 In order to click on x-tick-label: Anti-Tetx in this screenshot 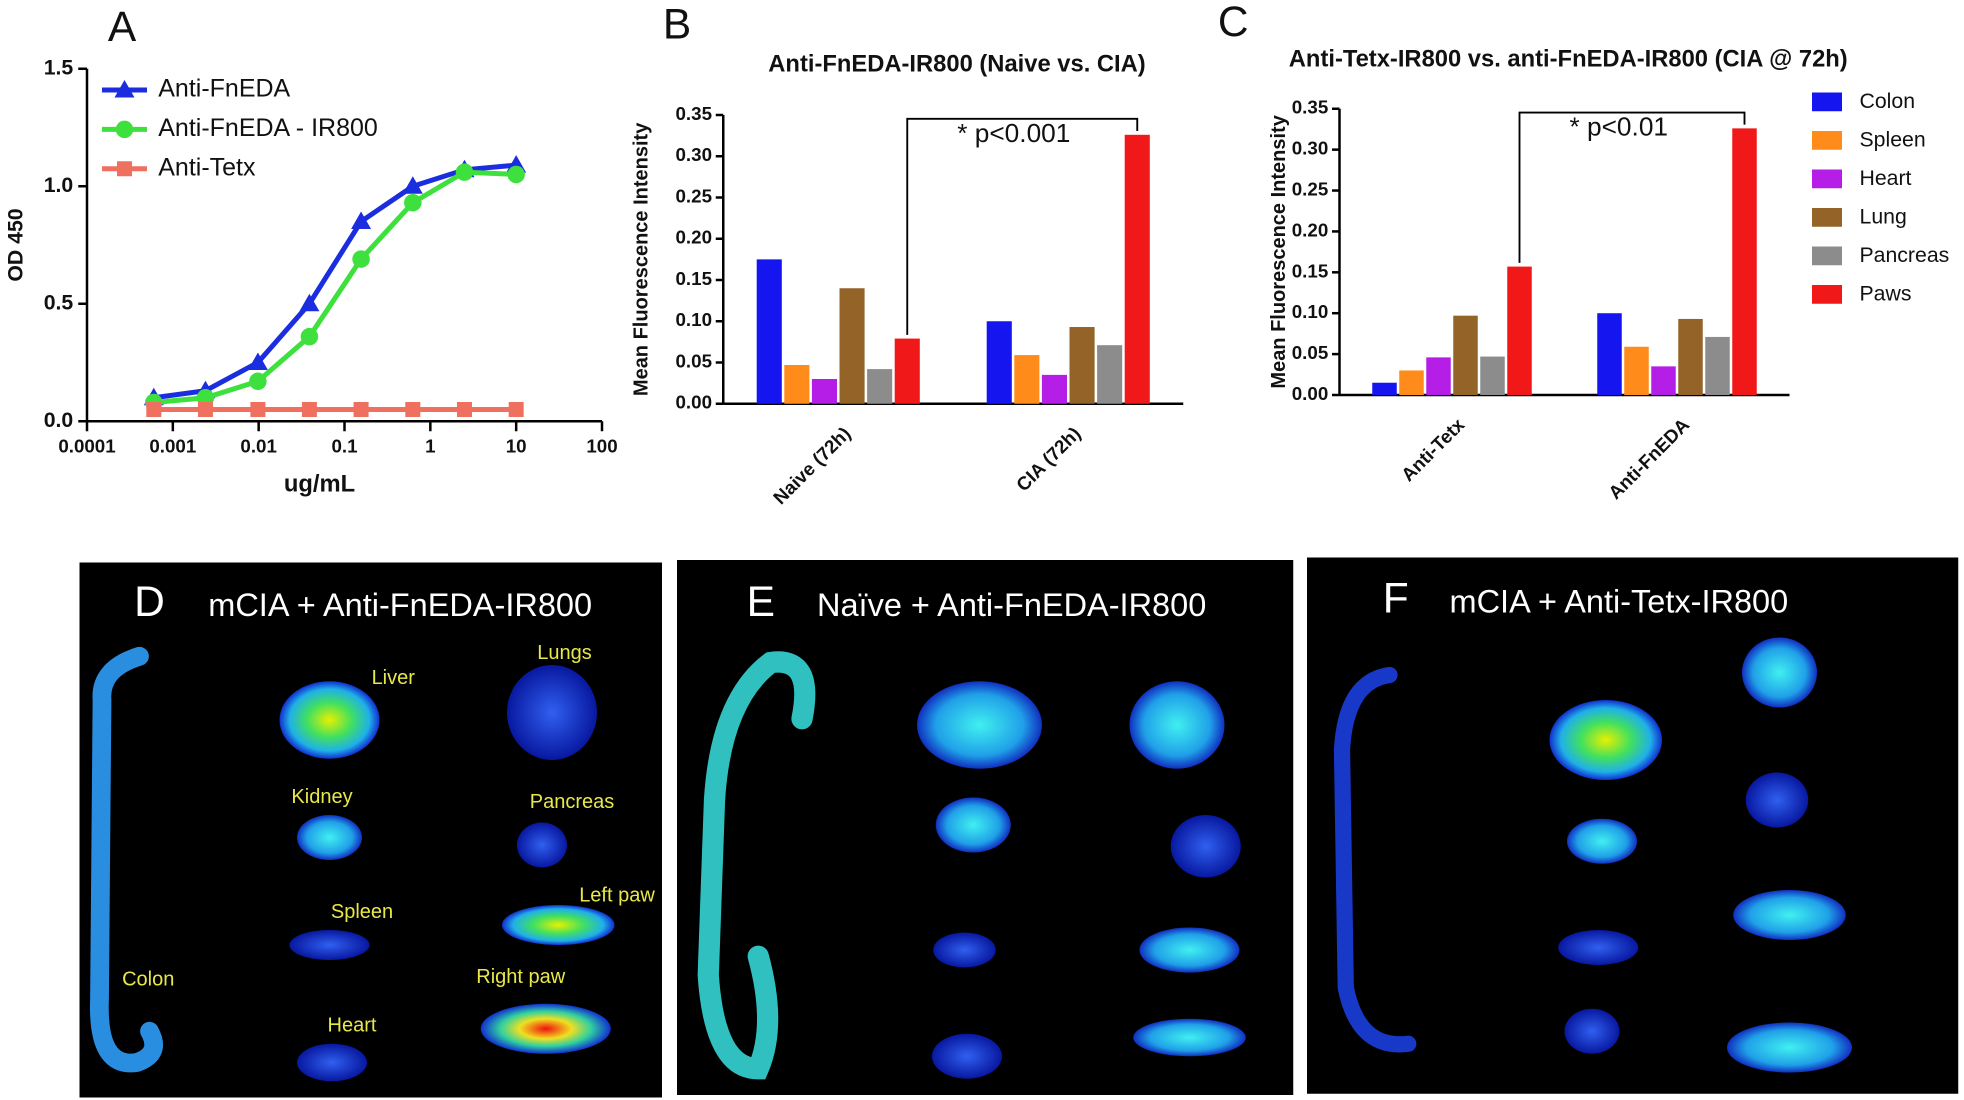, I will do `click(1433, 450)`.